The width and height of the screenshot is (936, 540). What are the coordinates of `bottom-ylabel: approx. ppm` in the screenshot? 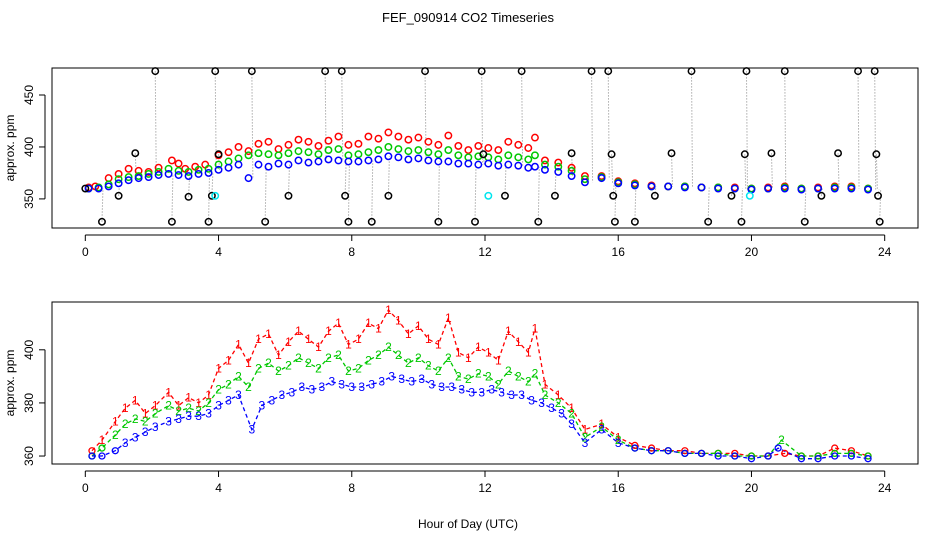 It's located at (10, 383).